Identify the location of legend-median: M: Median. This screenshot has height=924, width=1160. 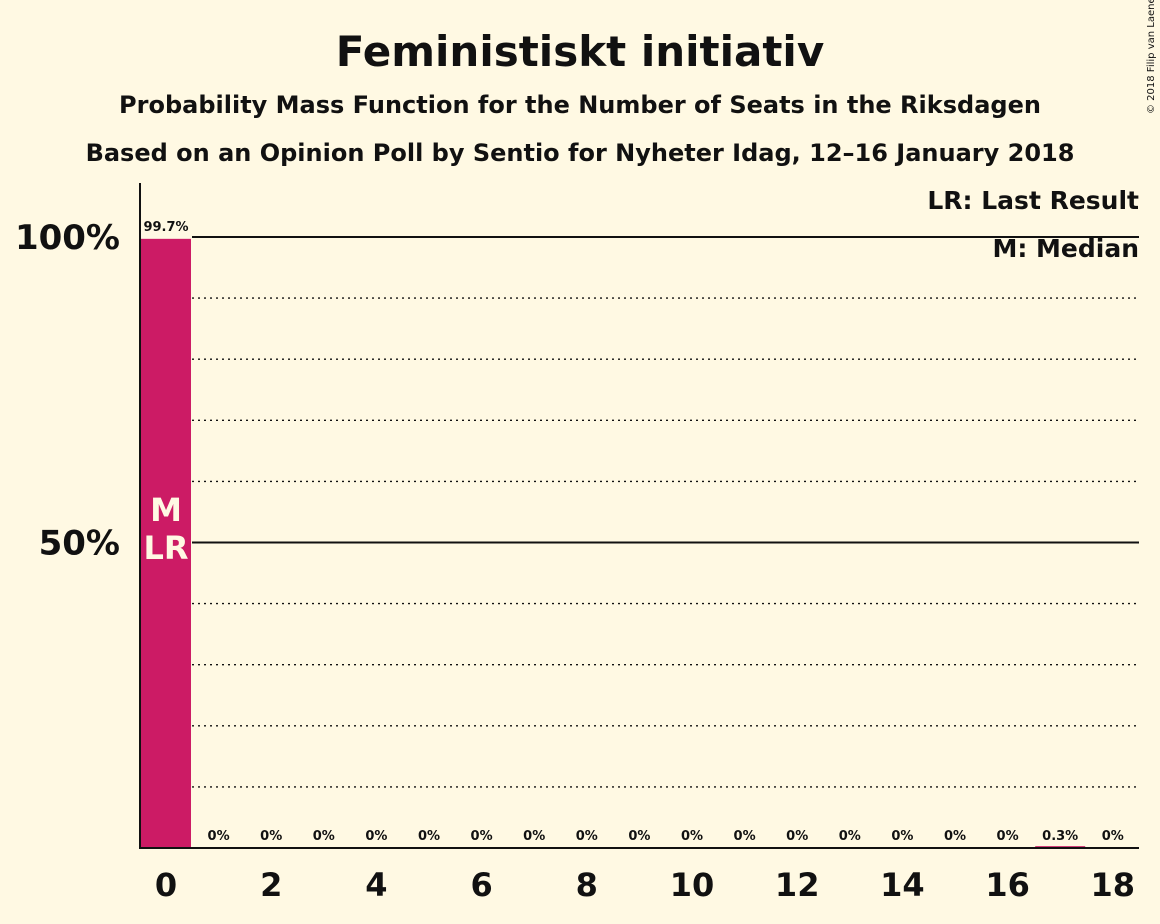
(1065, 248).